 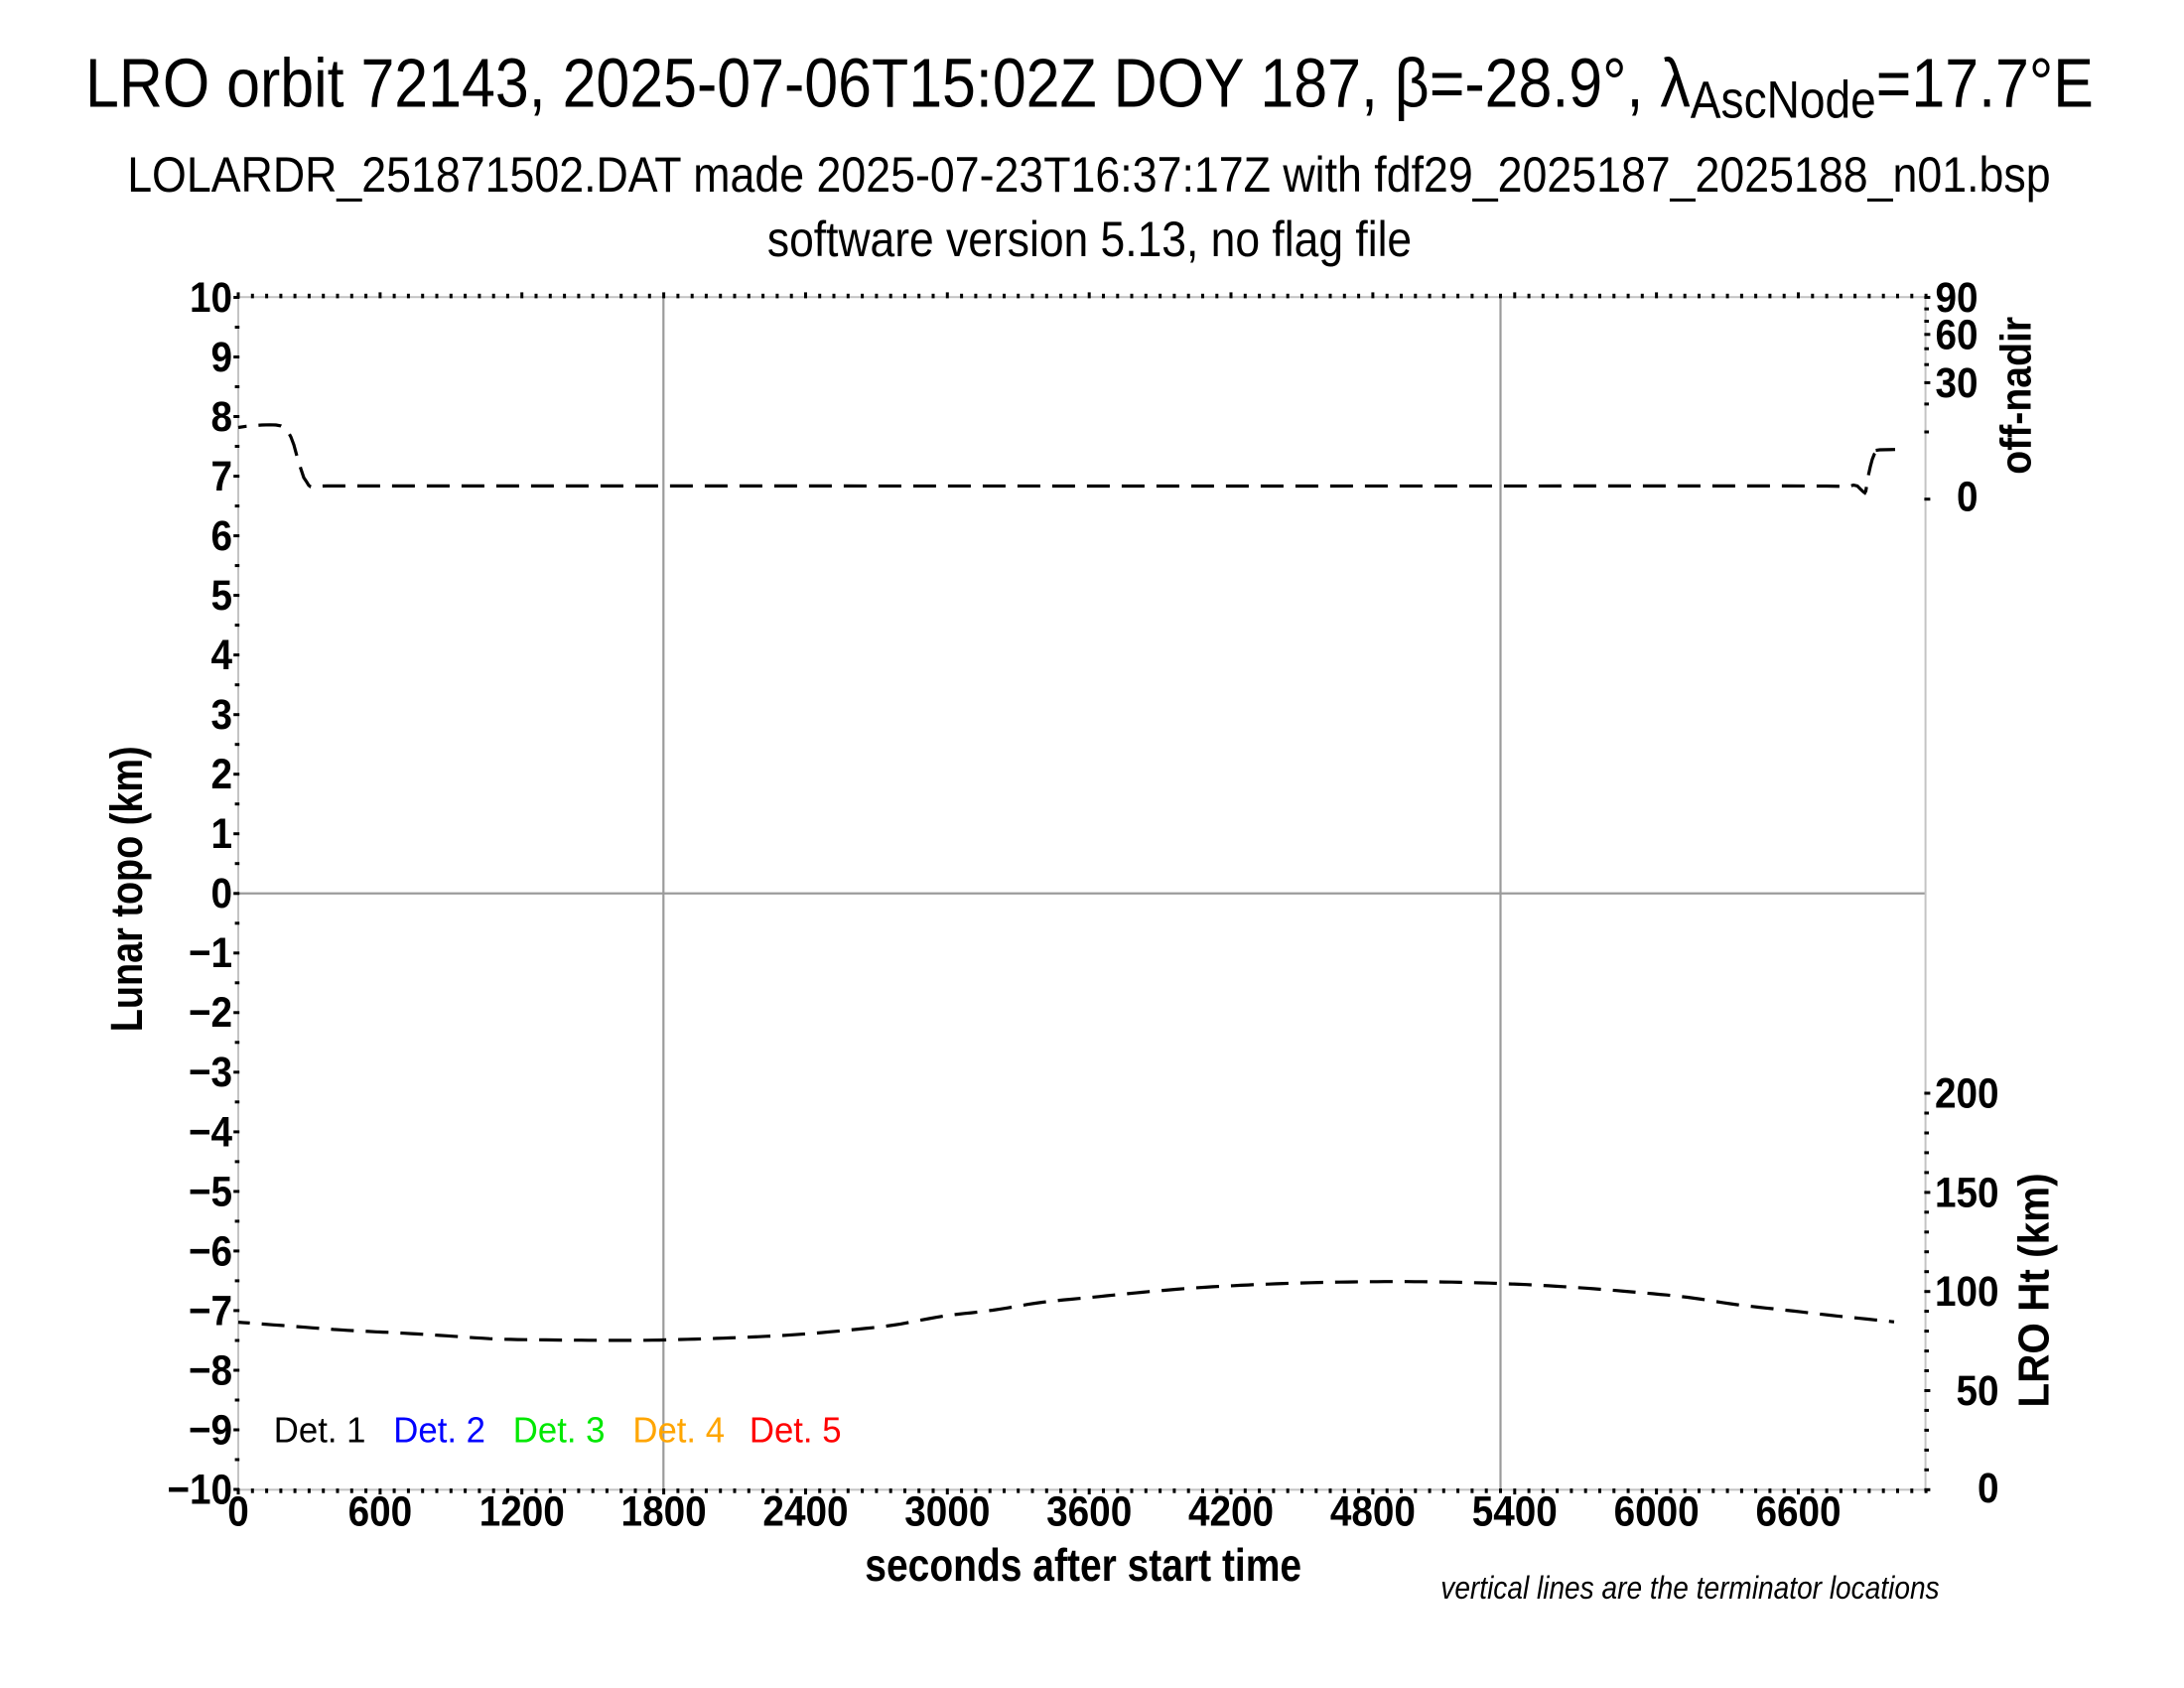 I want to click on svg-text: Det. 2, so click(x=439, y=1431).